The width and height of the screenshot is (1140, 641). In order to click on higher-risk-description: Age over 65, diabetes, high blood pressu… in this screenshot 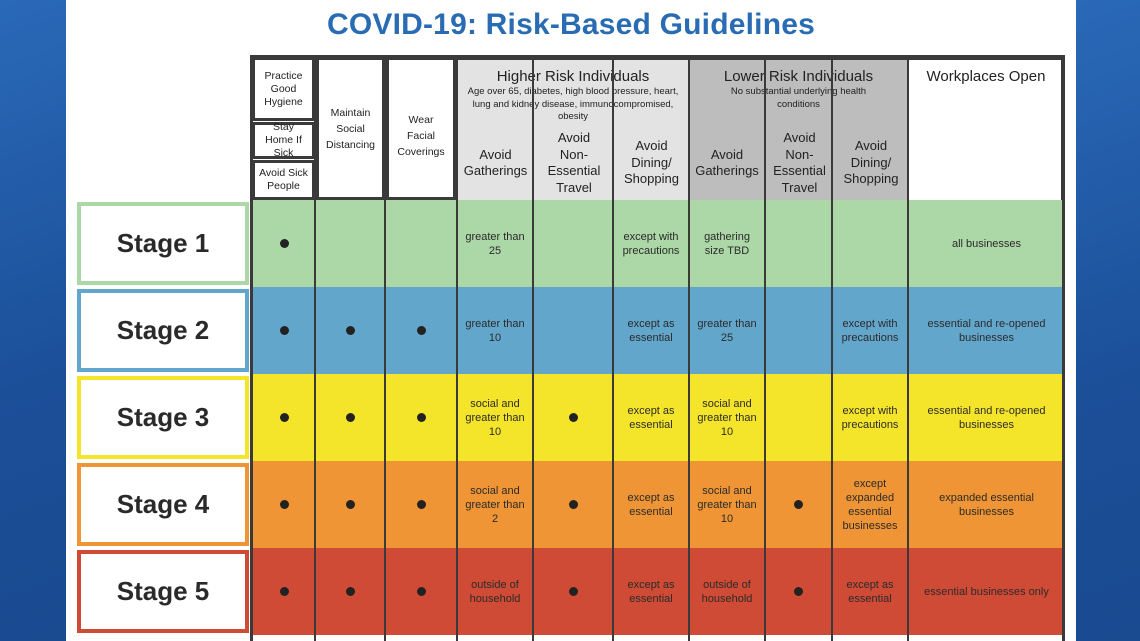, I will do `click(573, 104)`.